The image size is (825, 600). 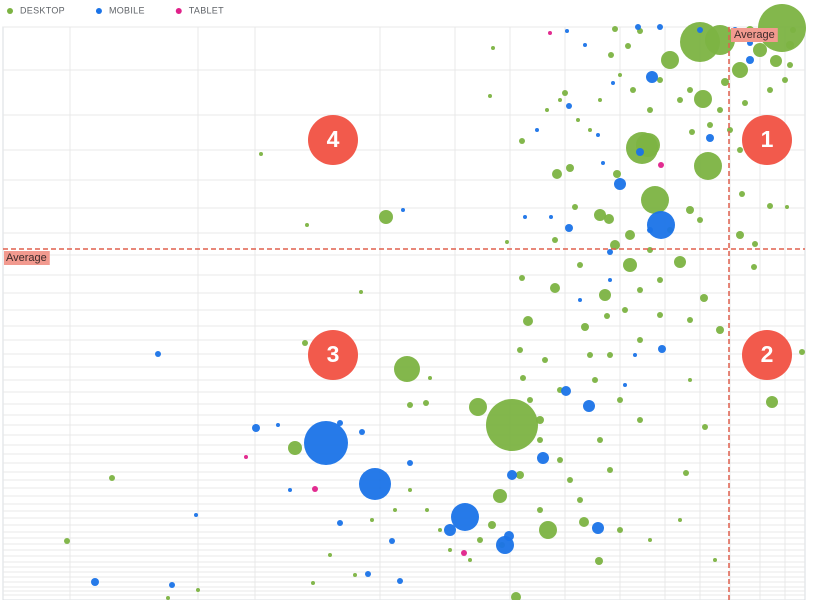 I want to click on quadrant-label: 3, so click(x=333, y=354).